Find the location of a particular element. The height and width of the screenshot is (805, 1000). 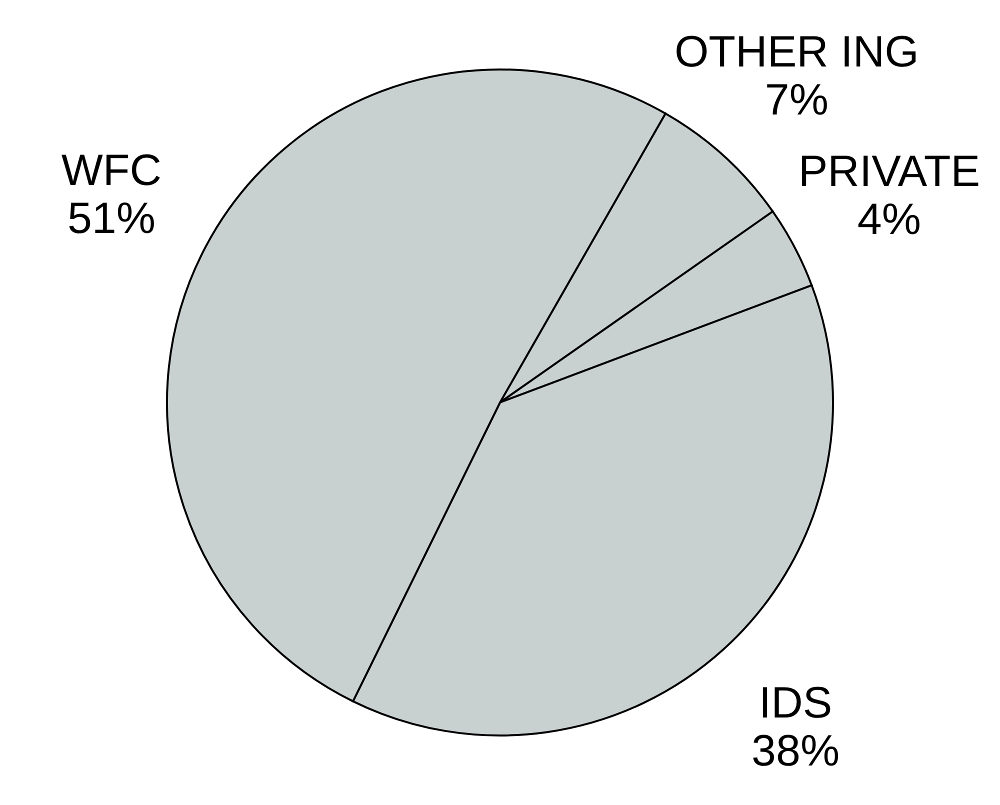

data-label: 51% is located at coordinates (111, 218).